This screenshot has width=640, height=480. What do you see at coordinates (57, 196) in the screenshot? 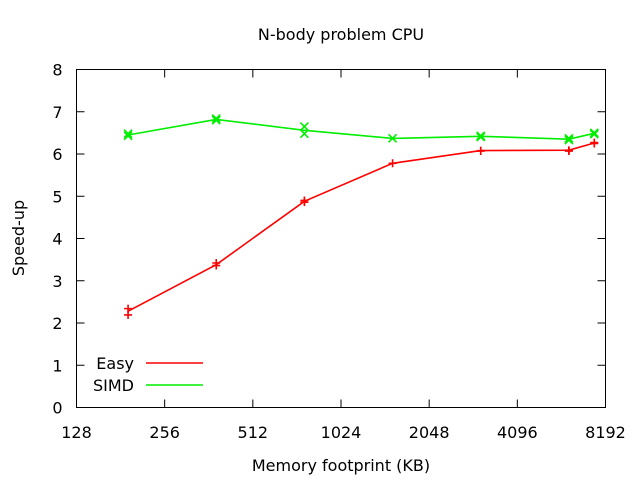
I see `y-tick-label: 5` at bounding box center [57, 196].